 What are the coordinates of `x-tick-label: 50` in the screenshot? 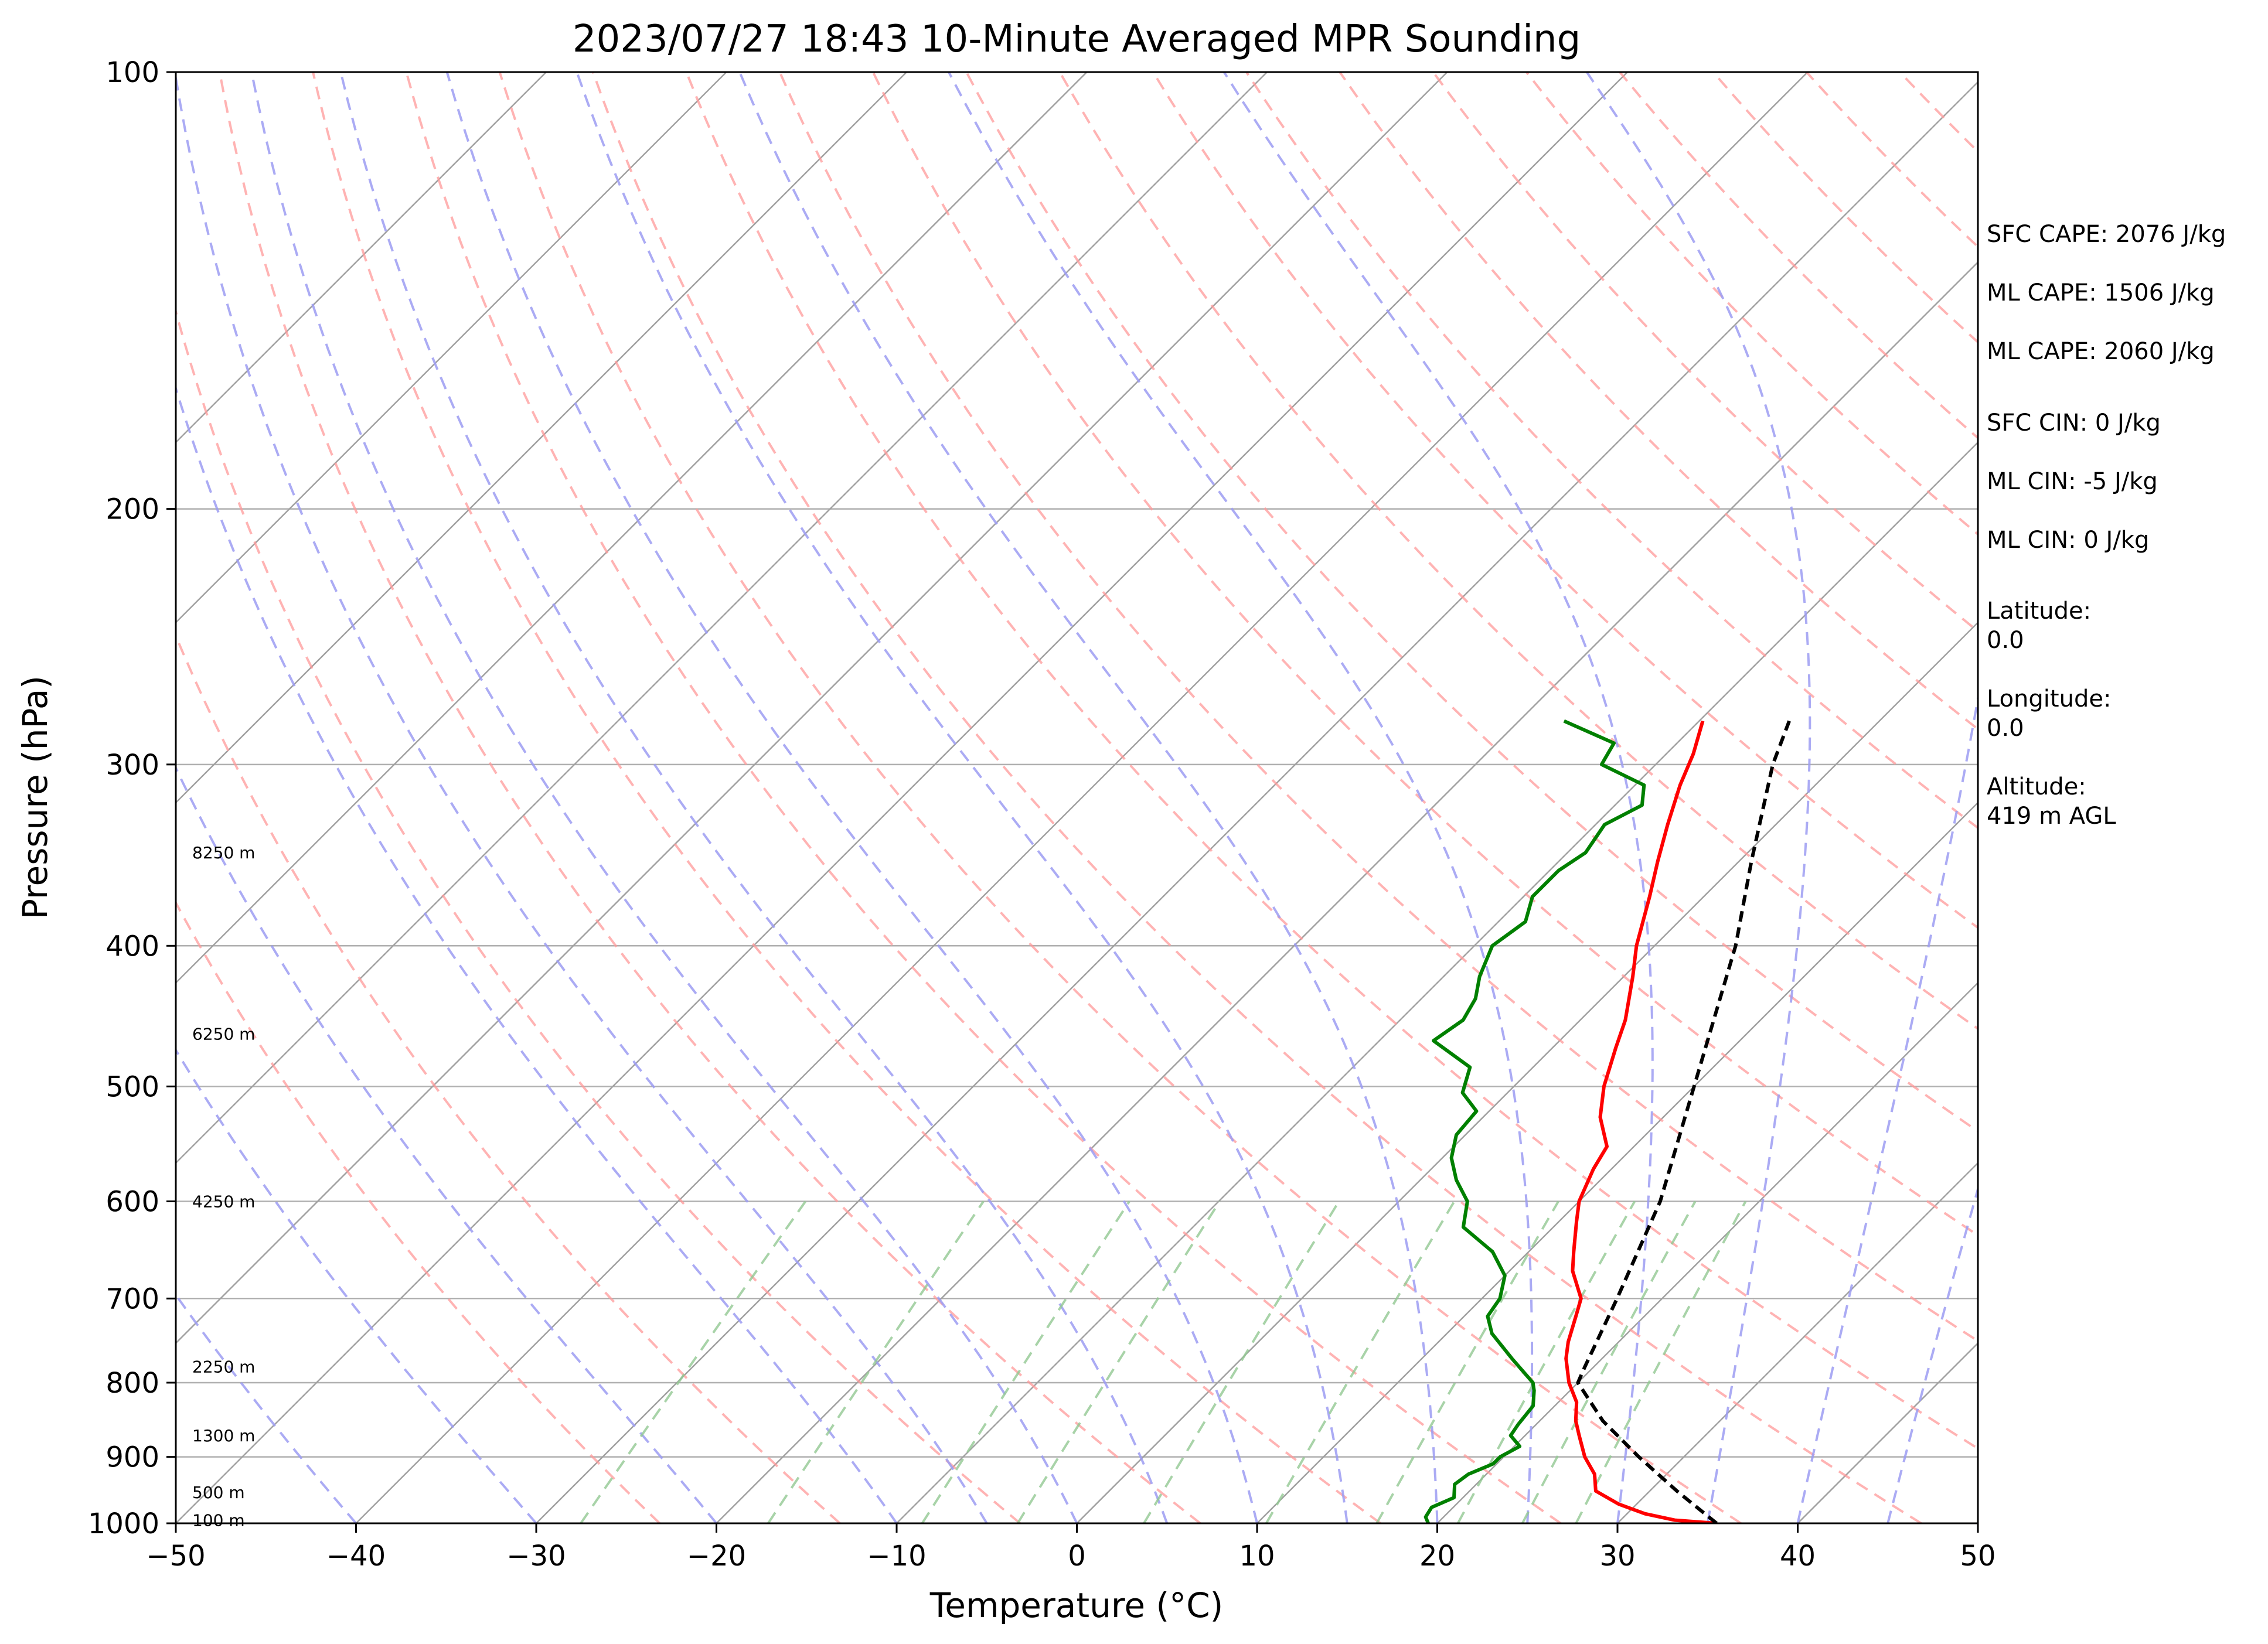 It's located at (1977, 1556).